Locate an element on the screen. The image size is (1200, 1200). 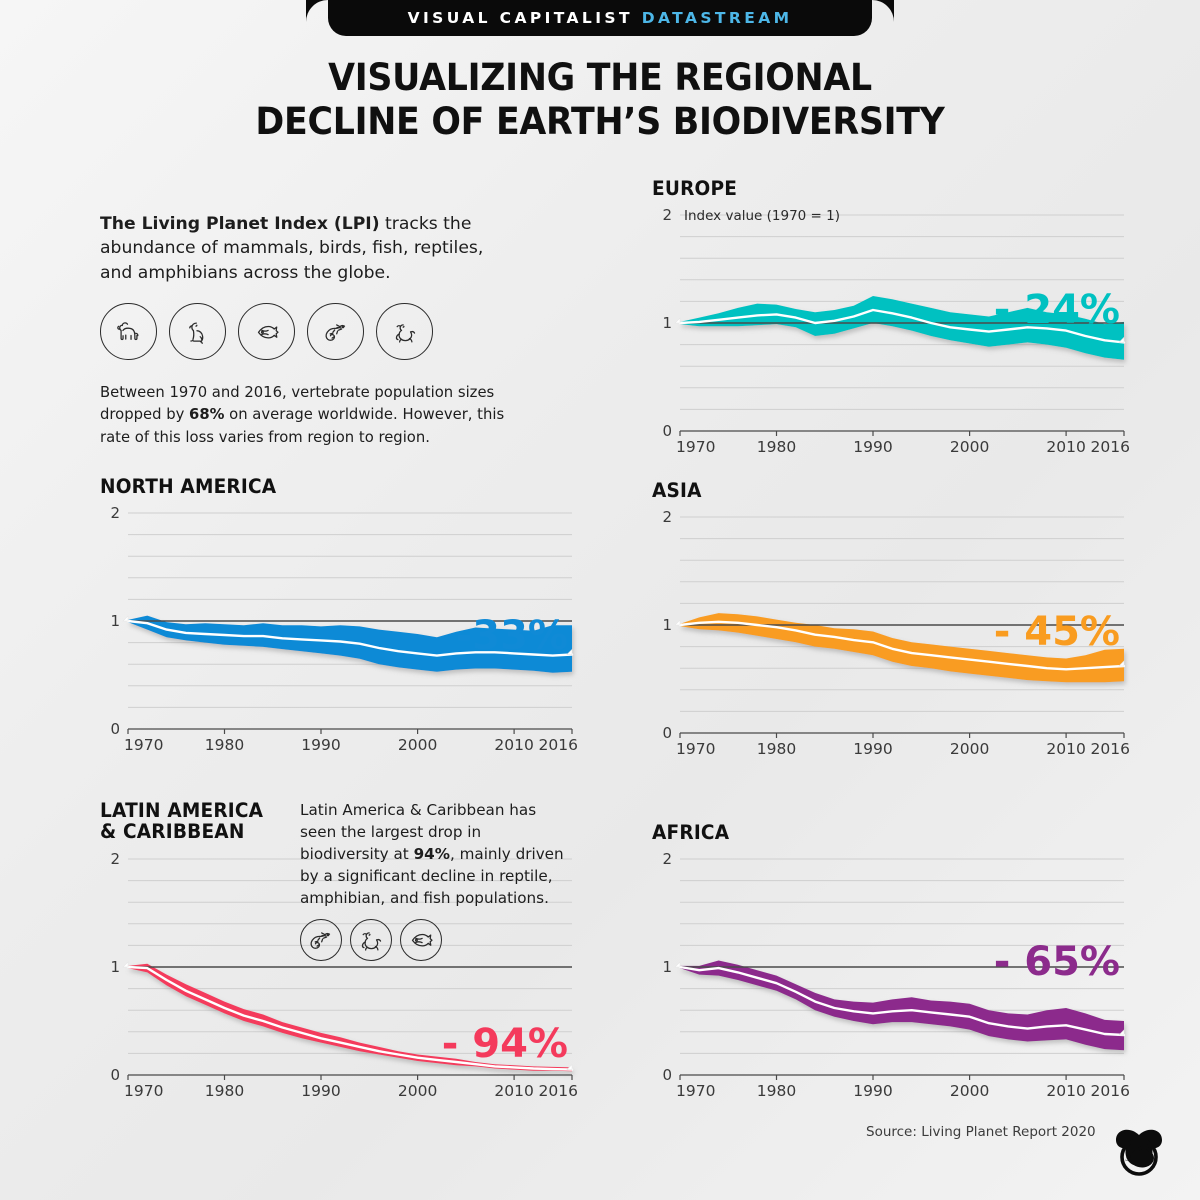
chart-latin-america-title-line2: & CARIBBEAN is located at coordinates (172, 832).